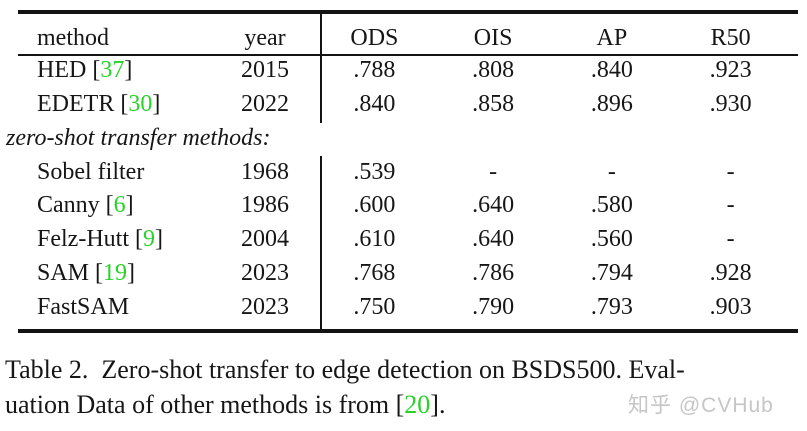 The height and width of the screenshot is (431, 807). Describe the element at coordinates (85, 70) in the screenshot. I see `method-cell: HED [37]` at that location.